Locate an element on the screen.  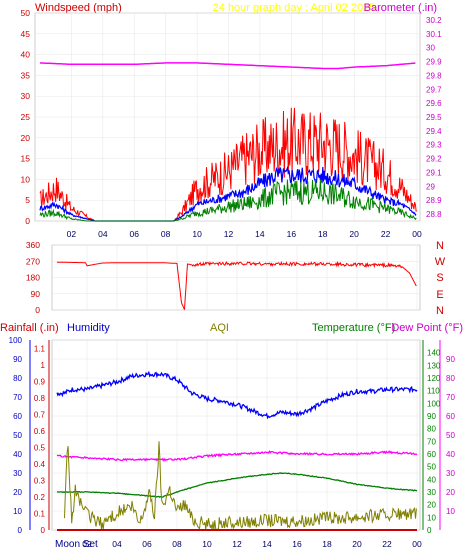
barometer-tick-label: 29.3 is located at coordinates (434, 145).